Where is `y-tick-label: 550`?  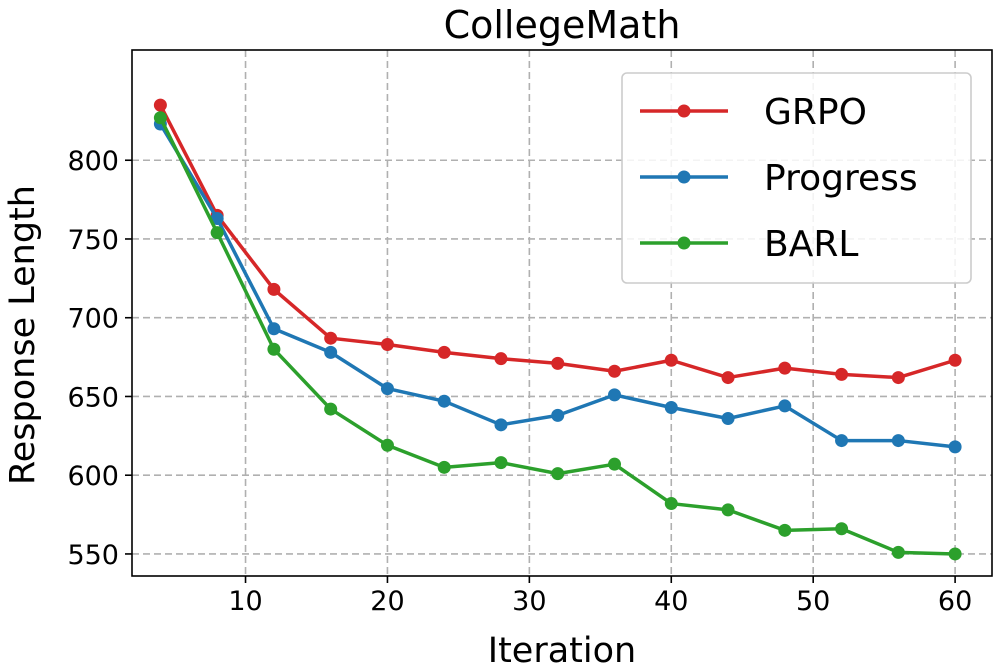
y-tick-label: 550 is located at coordinates (93, 555).